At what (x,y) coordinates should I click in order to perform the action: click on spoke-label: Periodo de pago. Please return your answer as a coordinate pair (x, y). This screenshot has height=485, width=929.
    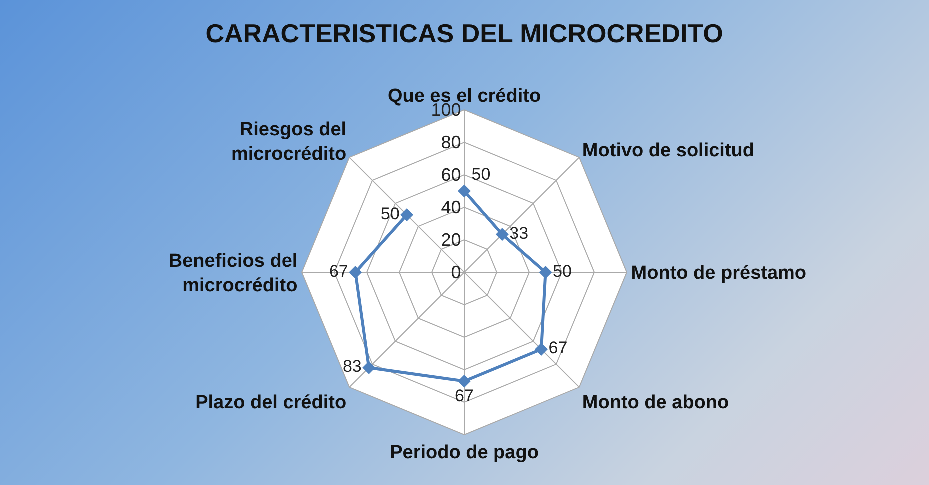
    Looking at the image, I should click on (464, 453).